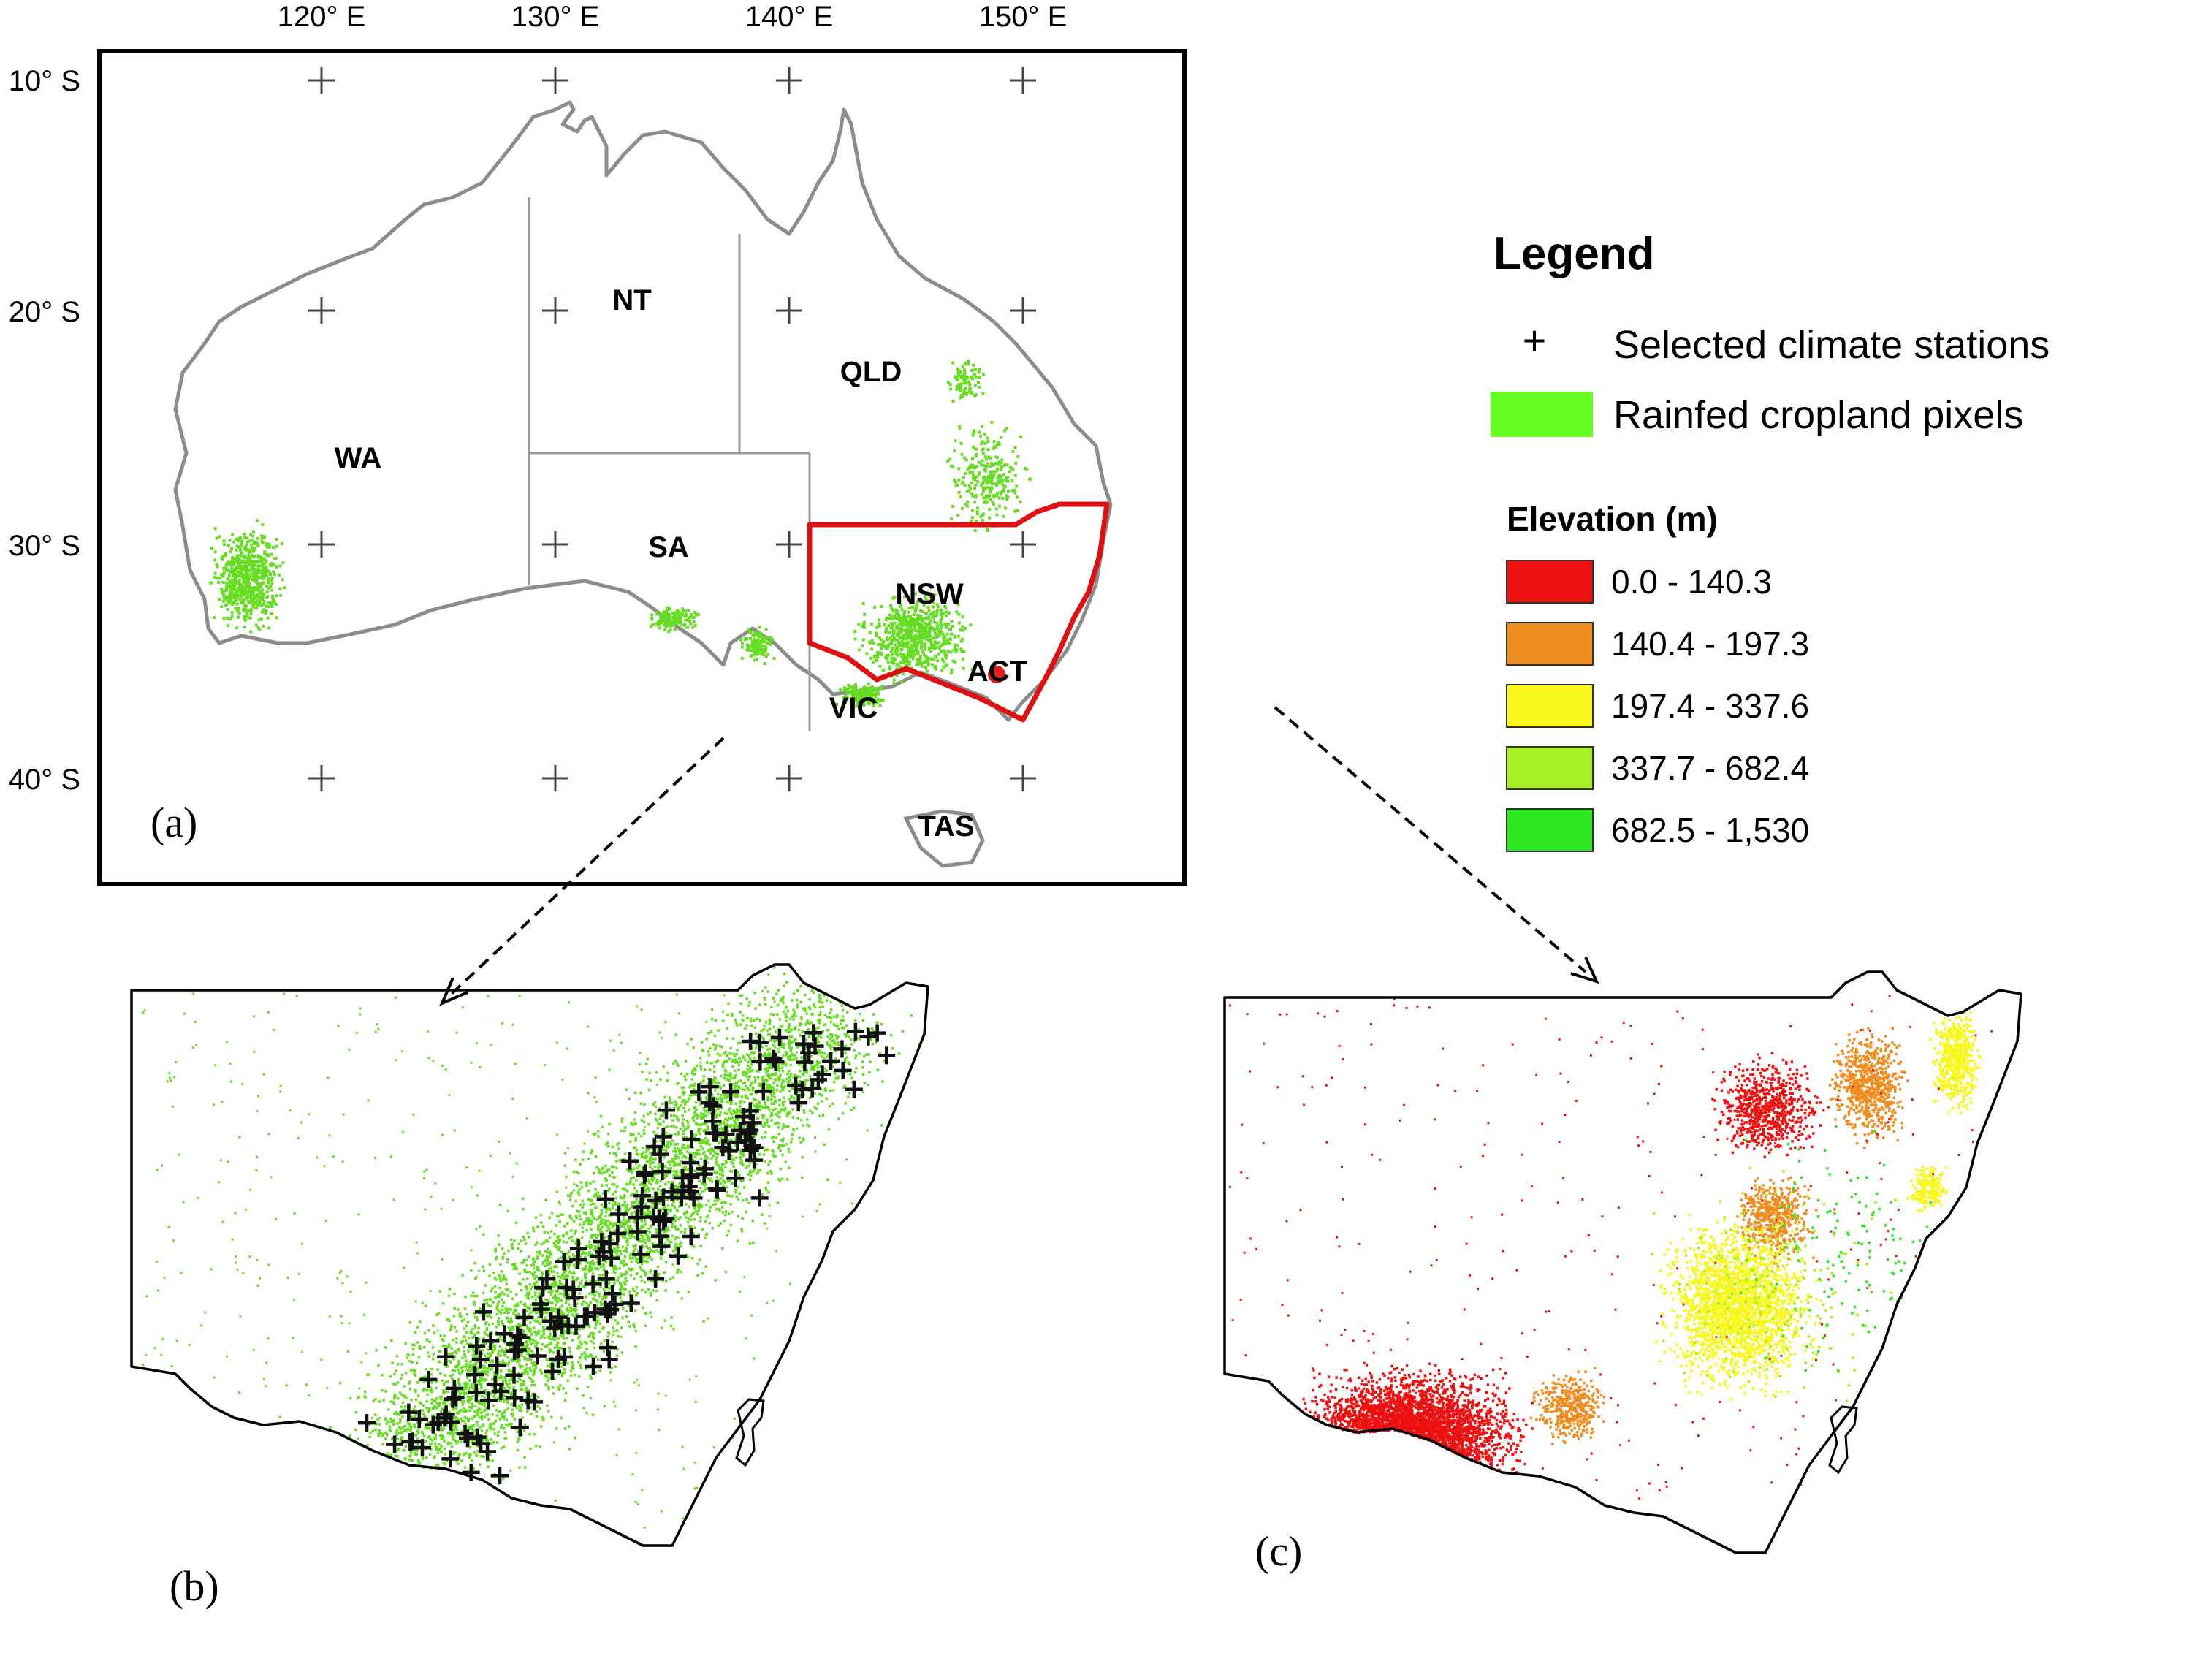  I want to click on tasmania-coastline, so click(944, 838).